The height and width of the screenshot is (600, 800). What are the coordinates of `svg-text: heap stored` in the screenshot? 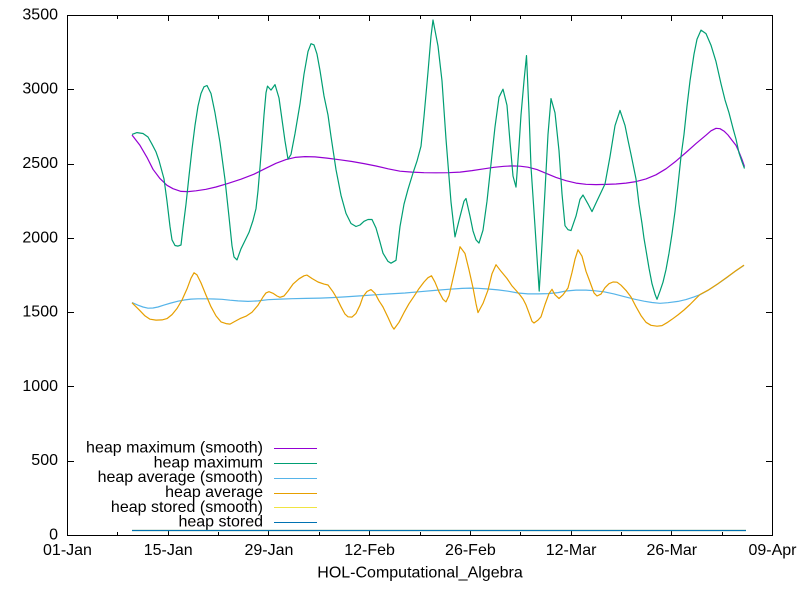 It's located at (220, 522).